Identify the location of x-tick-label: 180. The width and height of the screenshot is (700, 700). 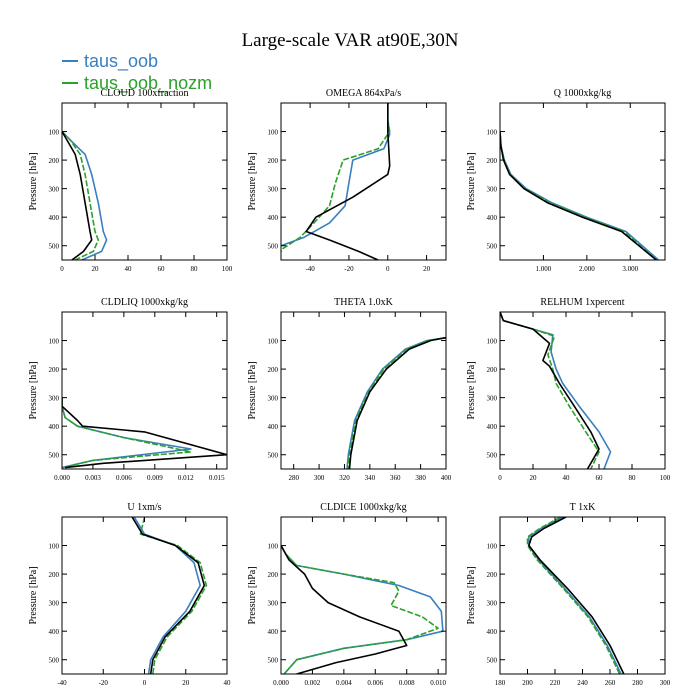
(500, 683).